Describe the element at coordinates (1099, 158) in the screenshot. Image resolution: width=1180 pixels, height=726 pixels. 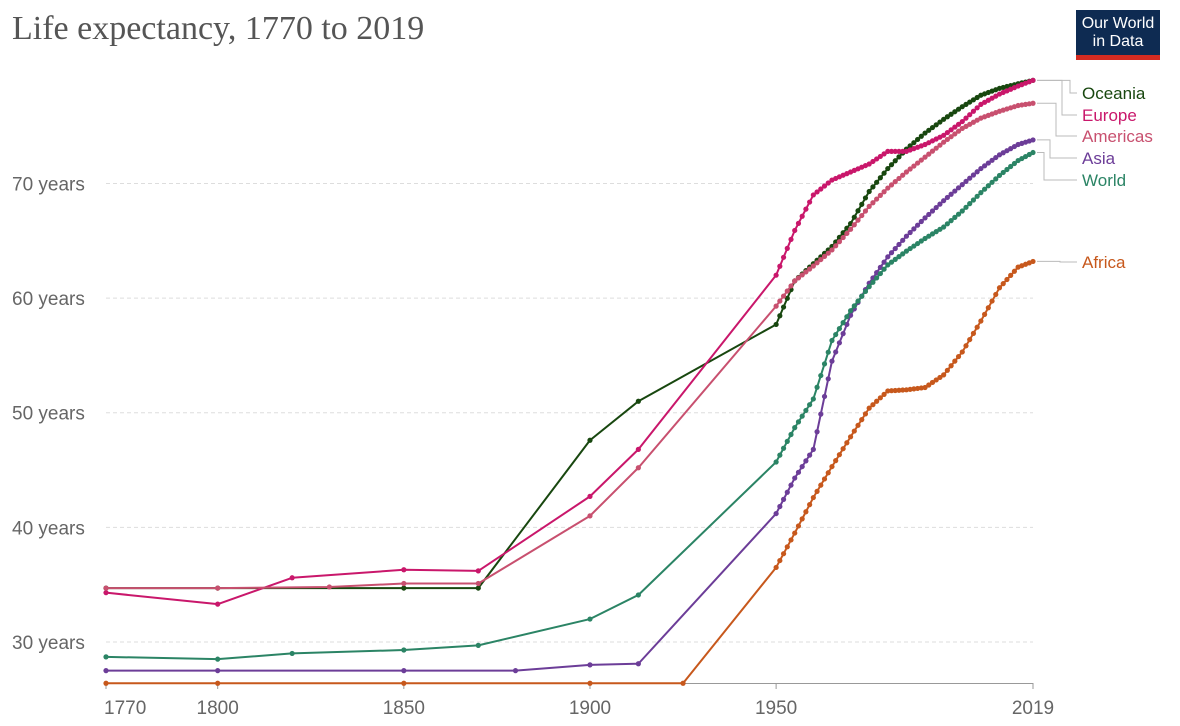
I see `legend-label-asia: Asia` at that location.